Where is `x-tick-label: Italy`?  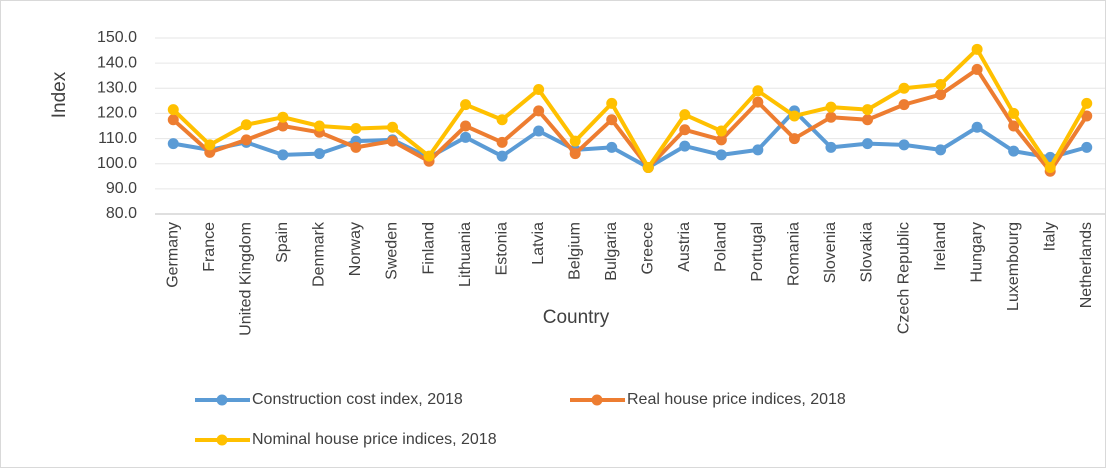
x-tick-label: Italy is located at coordinates (1049, 236).